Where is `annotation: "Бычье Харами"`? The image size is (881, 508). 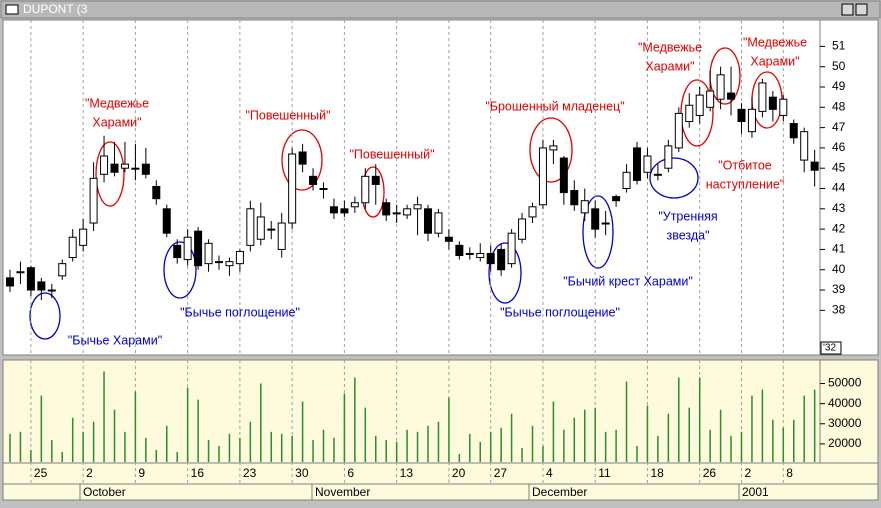 annotation: "Бычье Харами" is located at coordinates (115, 340).